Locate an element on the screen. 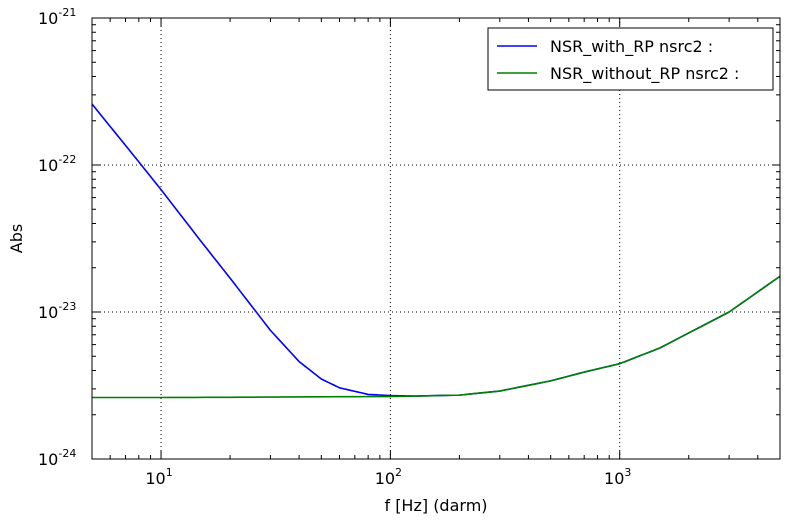 The image size is (791, 522). y-tick-label: 10-22 is located at coordinates (57, 164).